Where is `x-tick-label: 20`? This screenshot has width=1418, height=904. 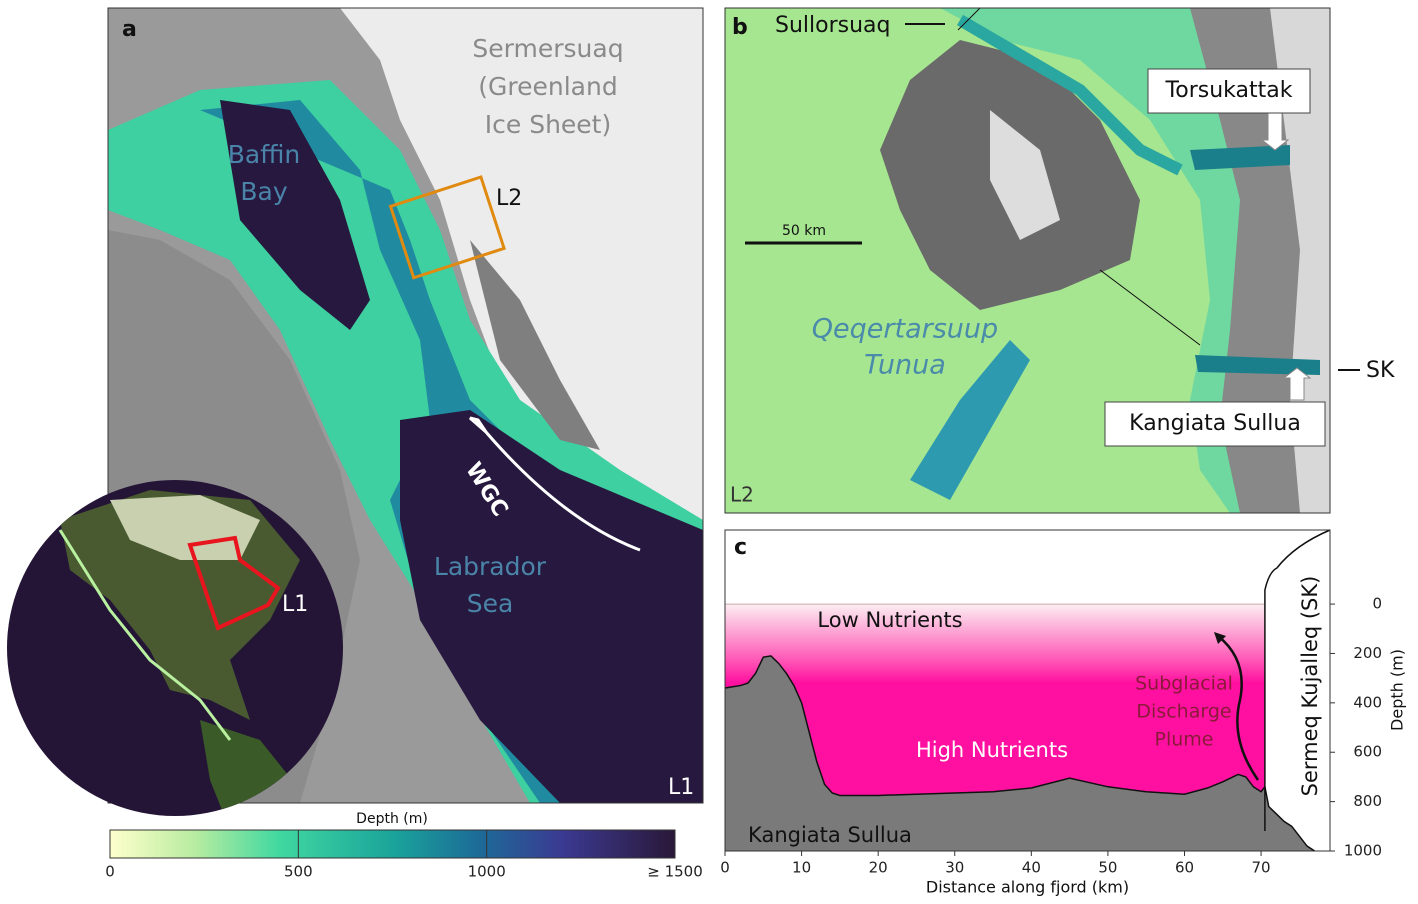 x-tick-label: 20 is located at coordinates (878, 868).